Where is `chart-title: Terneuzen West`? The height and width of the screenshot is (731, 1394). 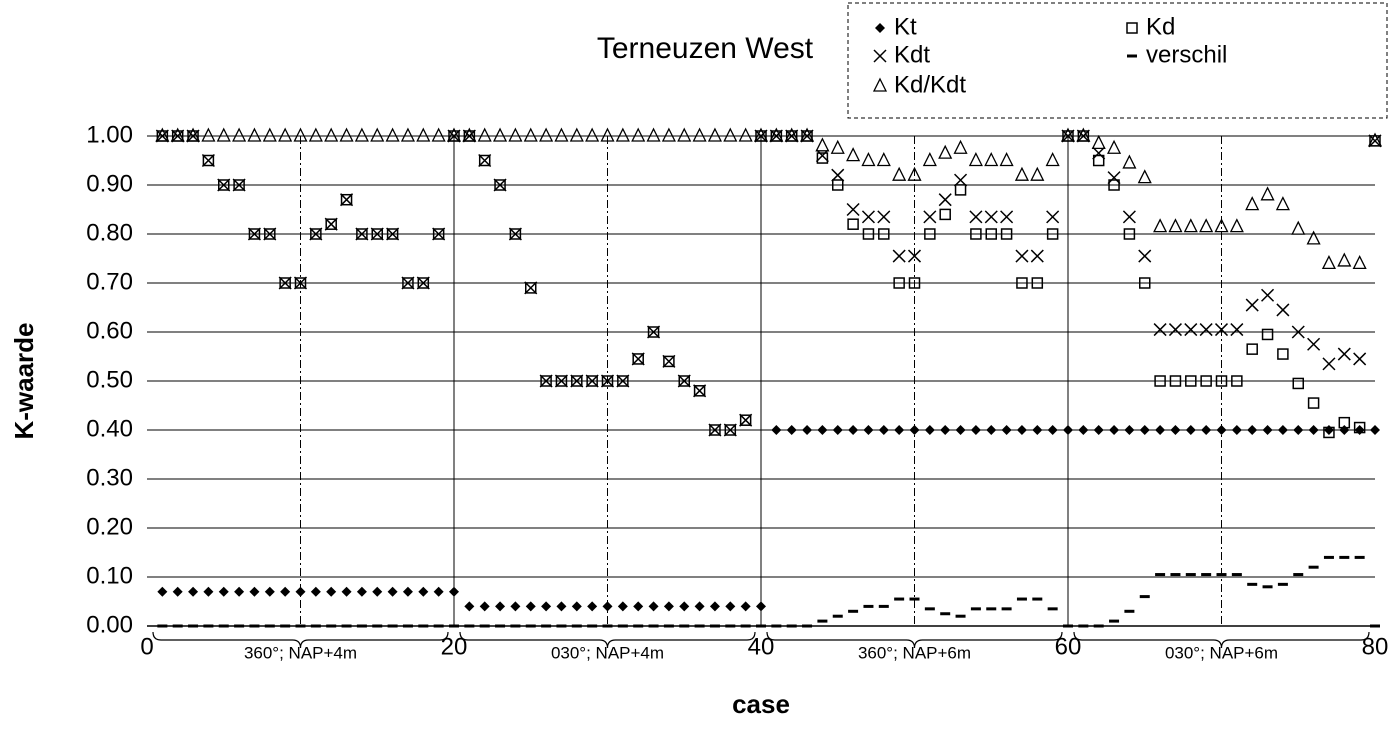 chart-title: Terneuzen West is located at coordinates (705, 48).